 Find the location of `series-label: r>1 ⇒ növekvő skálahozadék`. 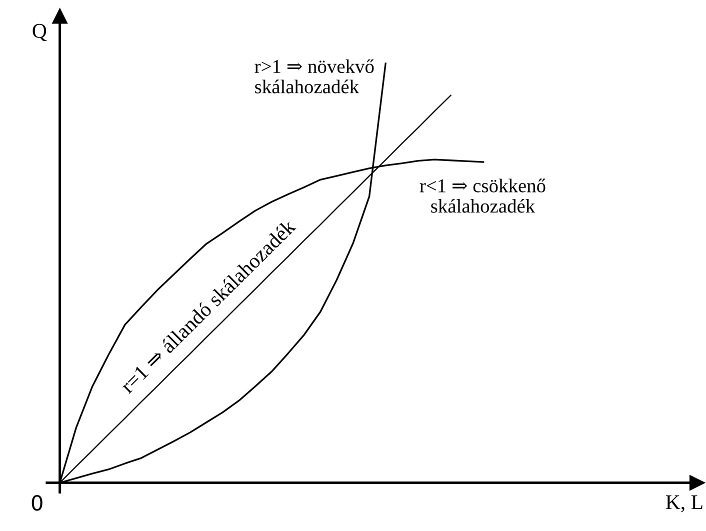

series-label: r>1 ⇒ növekvő skálahozadék is located at coordinates (314, 76).